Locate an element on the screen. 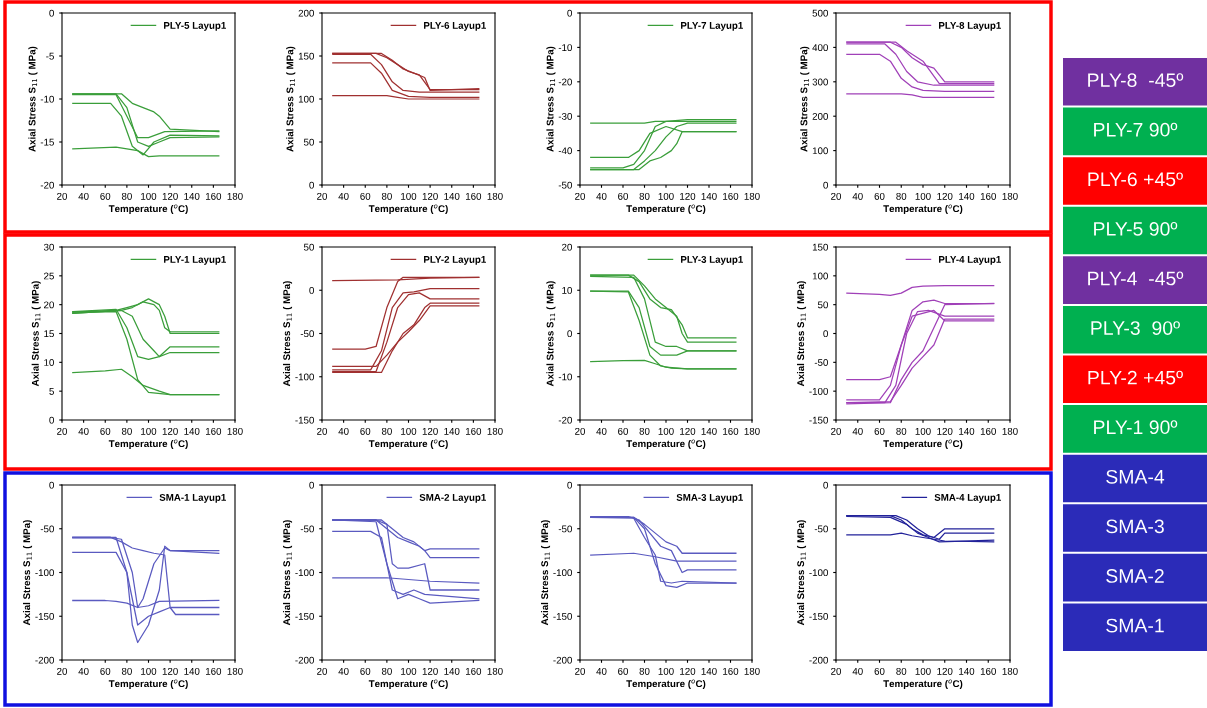  y-tick-label: 200 is located at coordinates (820, 116).